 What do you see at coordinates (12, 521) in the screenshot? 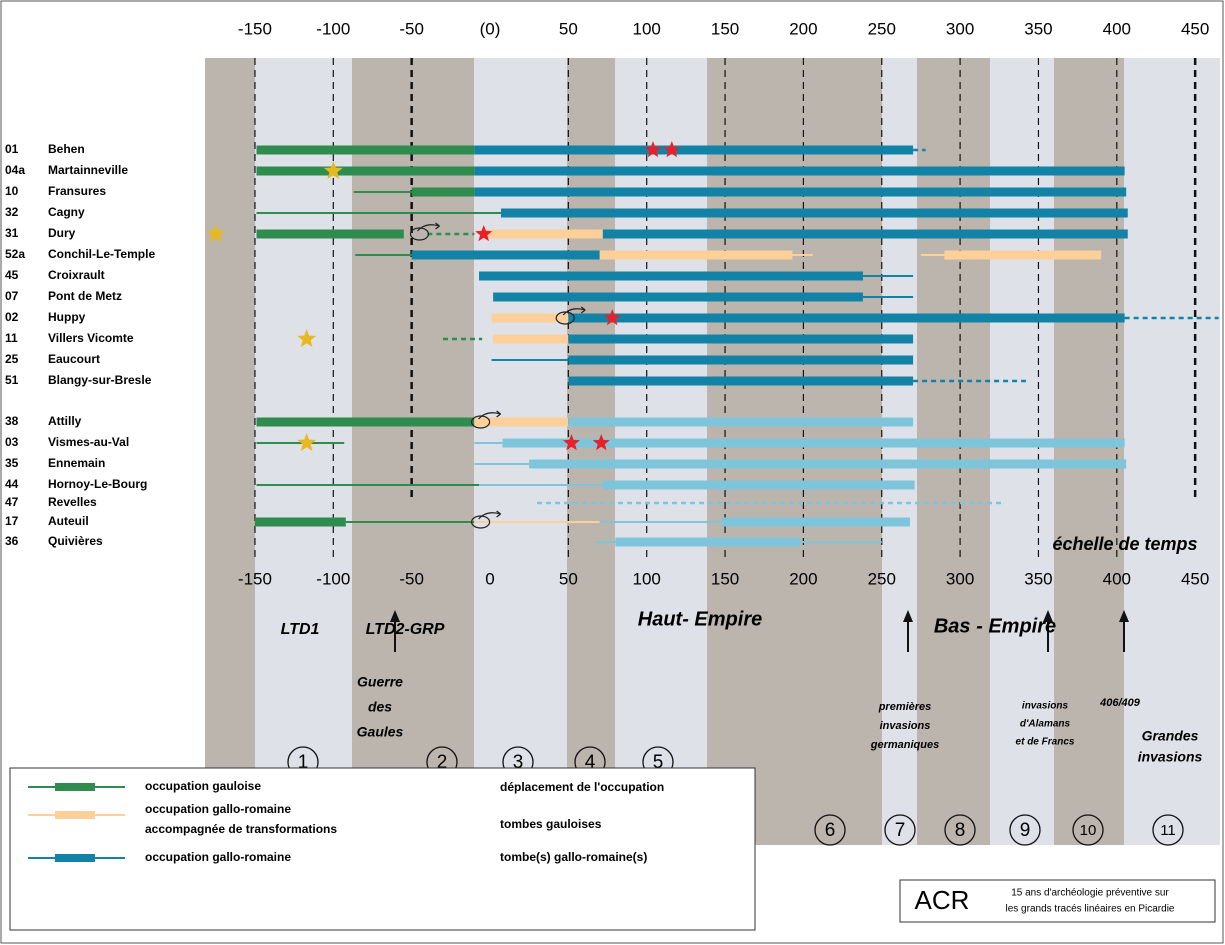
I see `site-code: 17` at bounding box center [12, 521].